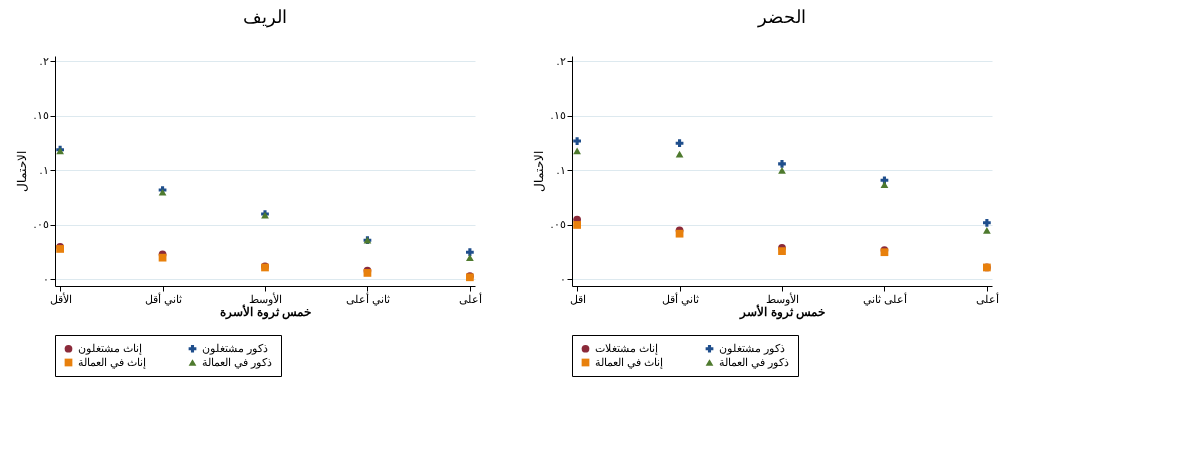  I want to click on legend-label: إناث مشتغلون, so click(110, 348).